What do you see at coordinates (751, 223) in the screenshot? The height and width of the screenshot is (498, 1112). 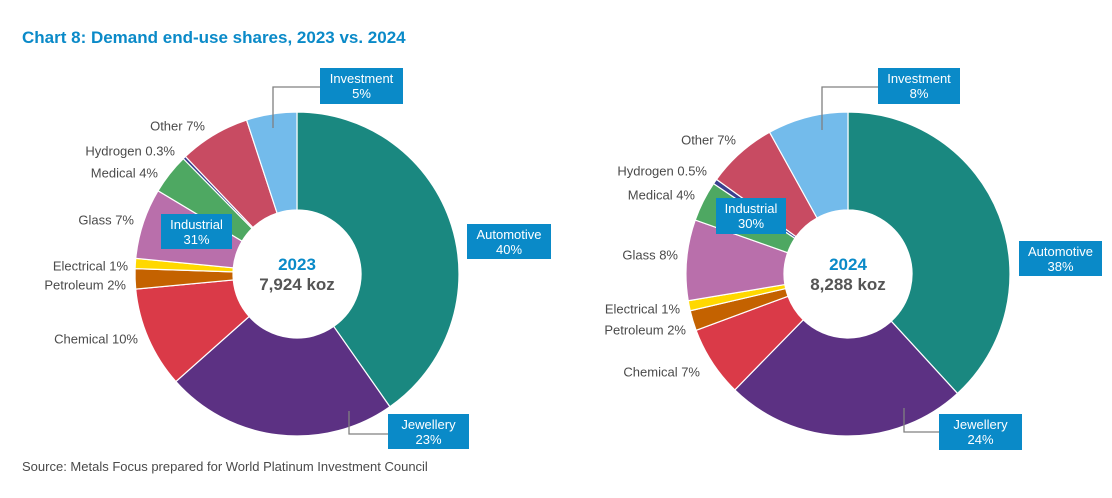 I see `callout-value-2024-industrial: 30%` at bounding box center [751, 223].